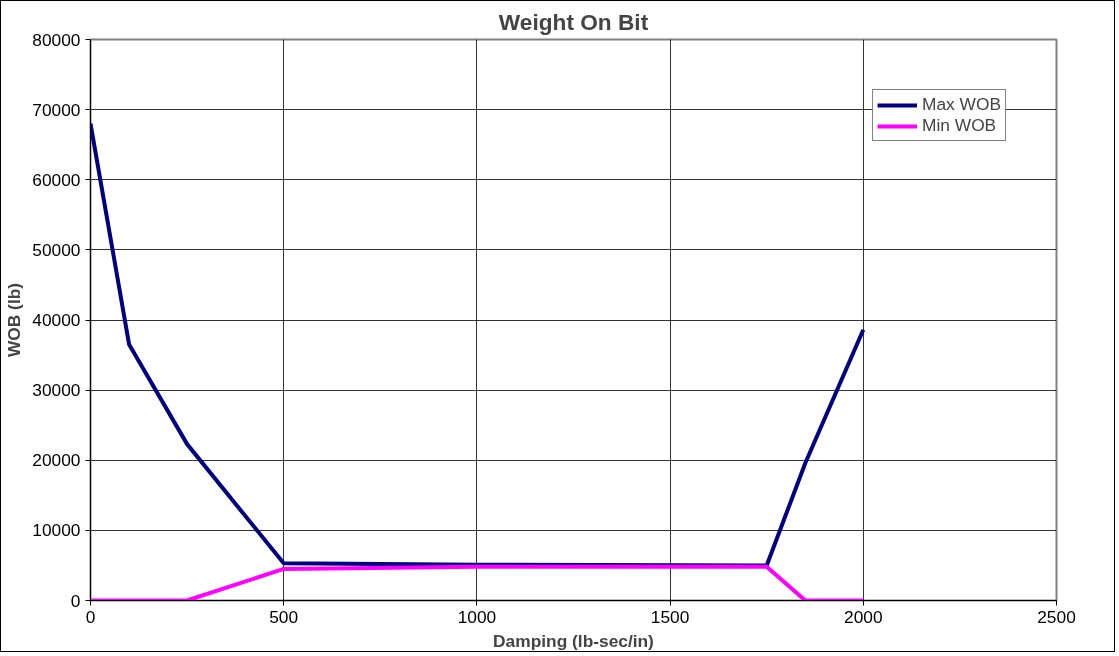 The image size is (1119, 656). I want to click on y-tick-label: 40000, so click(56, 320).